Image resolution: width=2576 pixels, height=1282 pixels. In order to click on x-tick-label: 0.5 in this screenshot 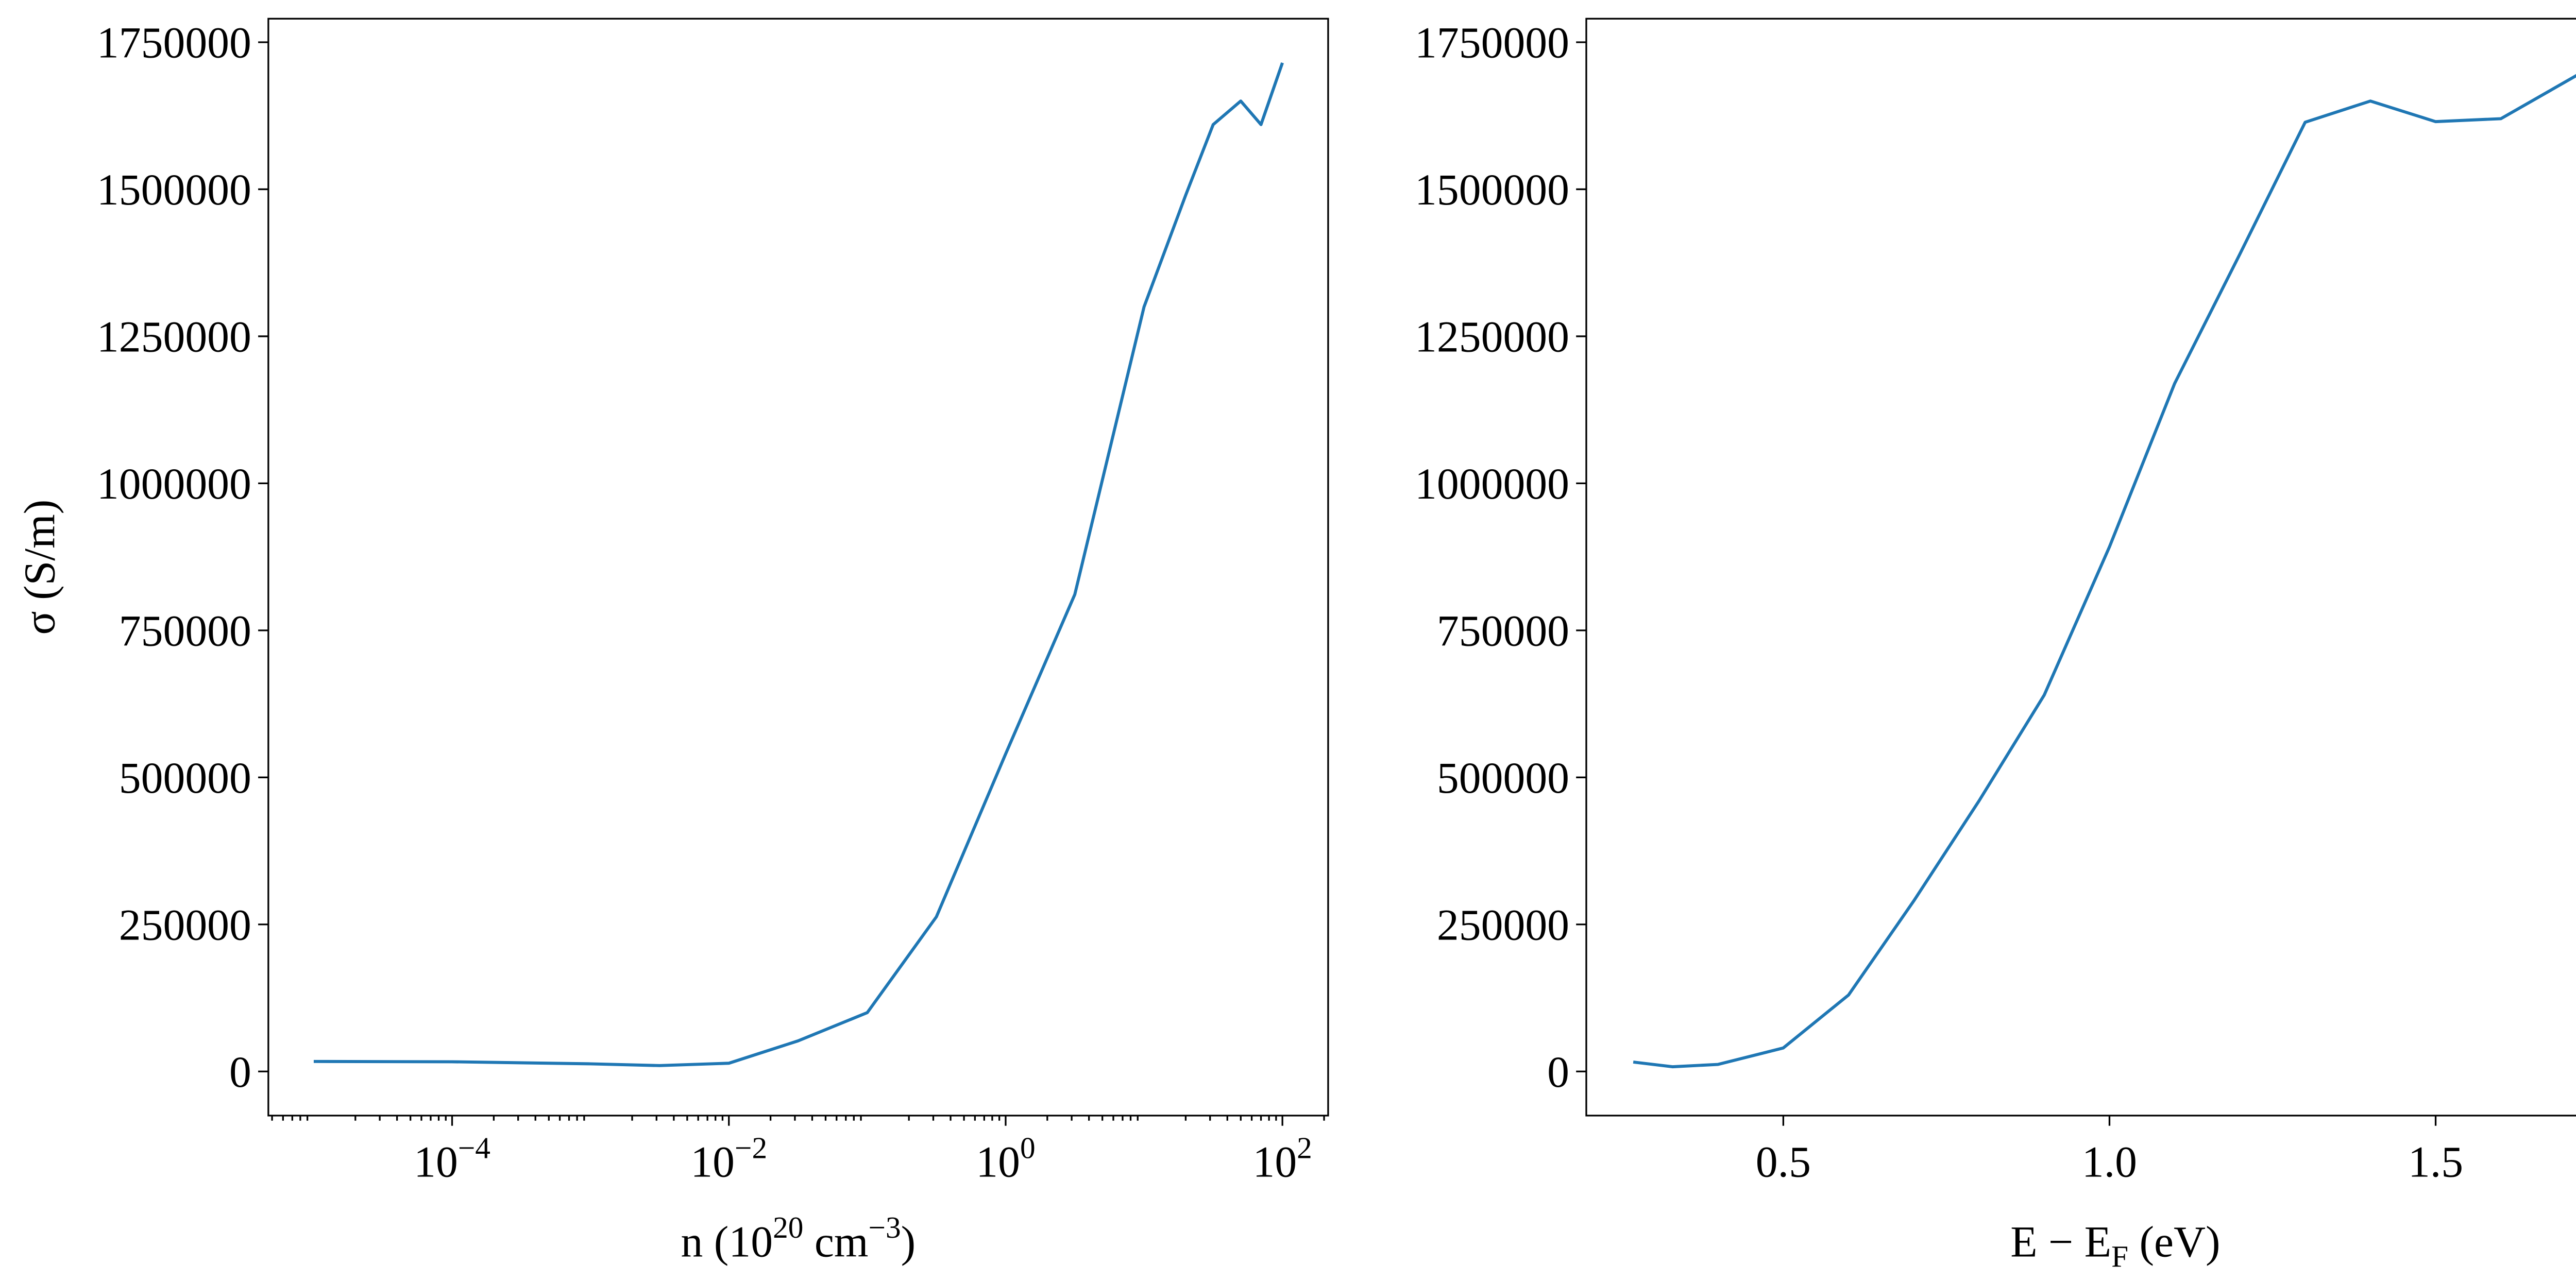, I will do `click(1783, 1163)`.